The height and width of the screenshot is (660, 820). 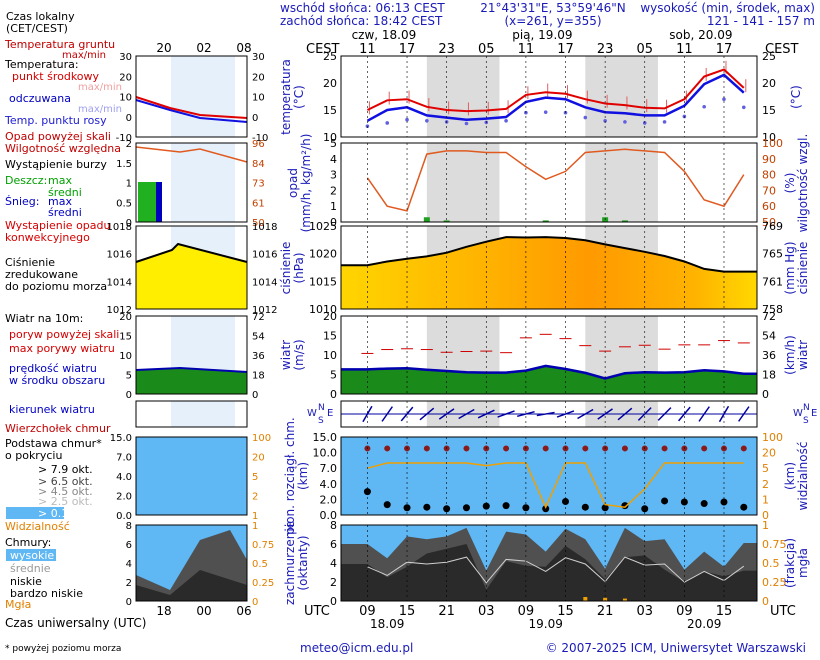 I want to click on temp-tick: 15, so click(x=330, y=110).